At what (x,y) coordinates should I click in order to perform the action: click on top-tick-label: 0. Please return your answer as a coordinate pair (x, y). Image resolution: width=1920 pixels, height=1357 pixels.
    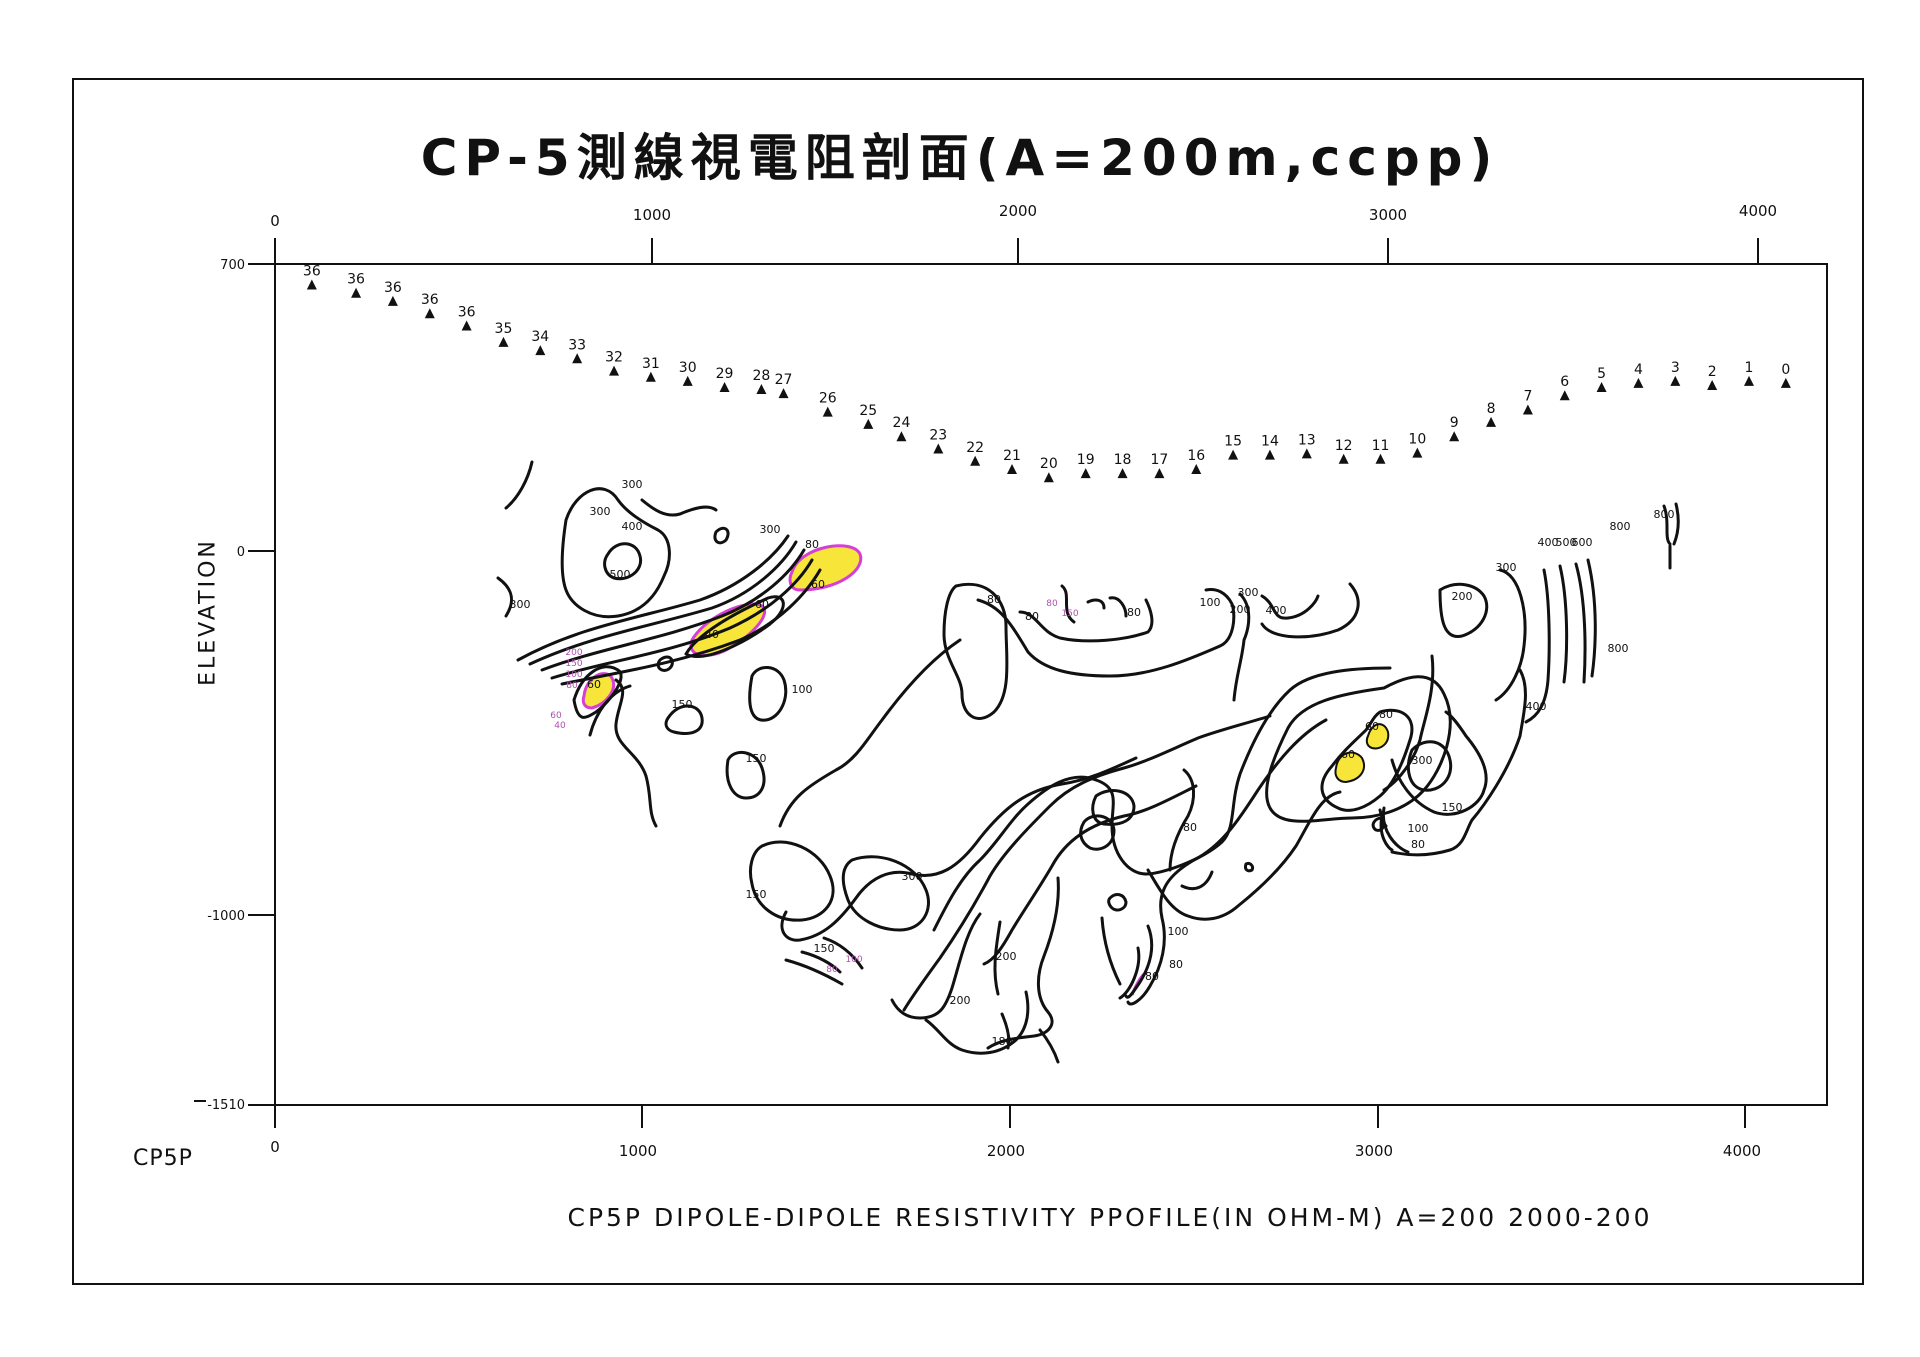
    Looking at the image, I should click on (275, 221).